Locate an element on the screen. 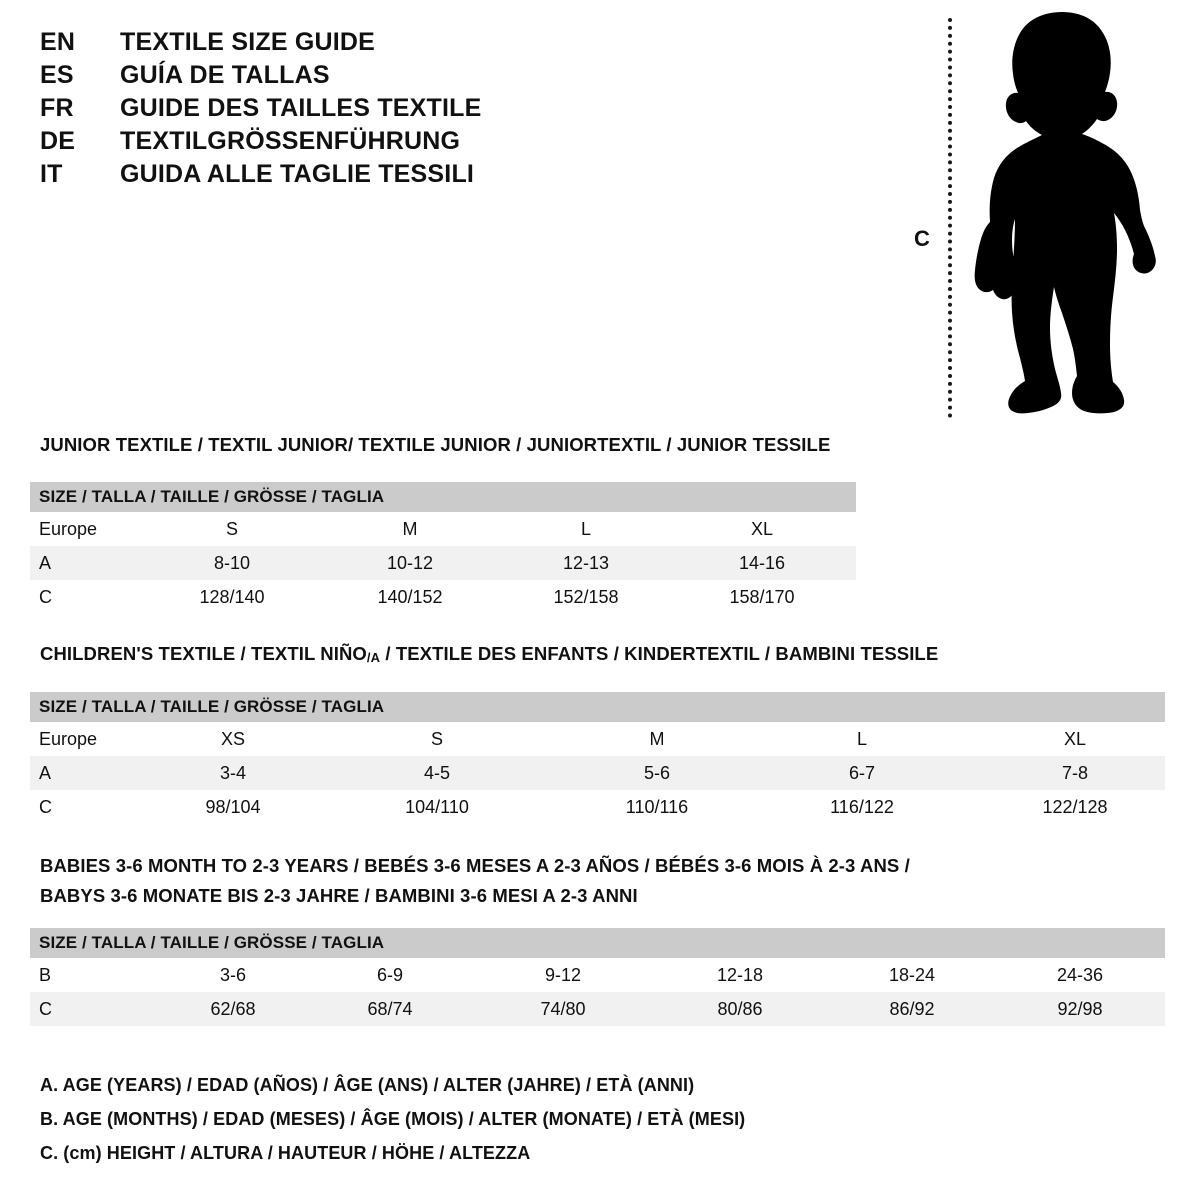 Image resolution: width=1200 pixels, height=1200 pixels. language-row-fr: FR GUIDE DES TAILLES TEXTILE is located at coordinates (340, 110).